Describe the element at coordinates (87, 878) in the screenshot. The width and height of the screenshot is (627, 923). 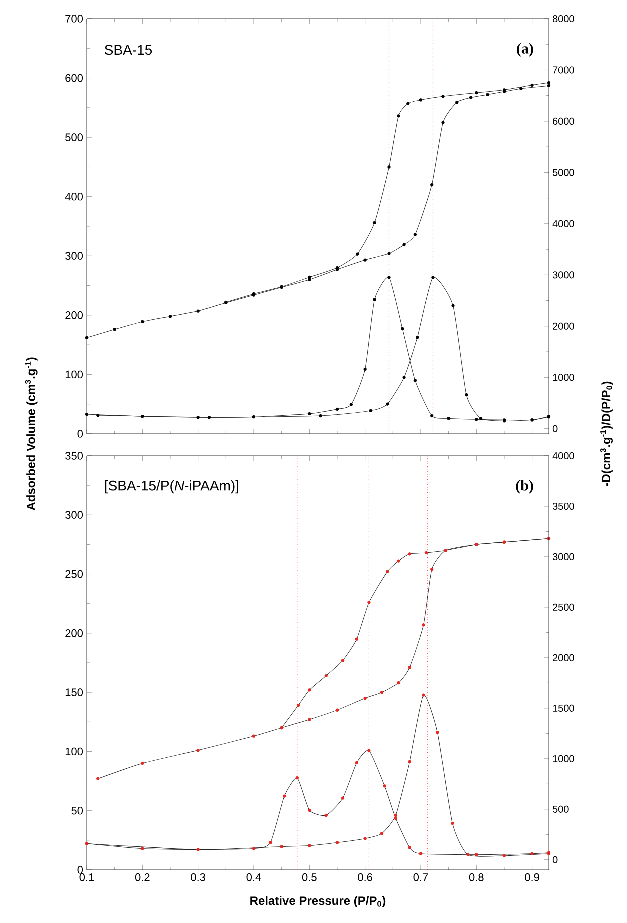
I see `x-tick-label: 0.1` at that location.